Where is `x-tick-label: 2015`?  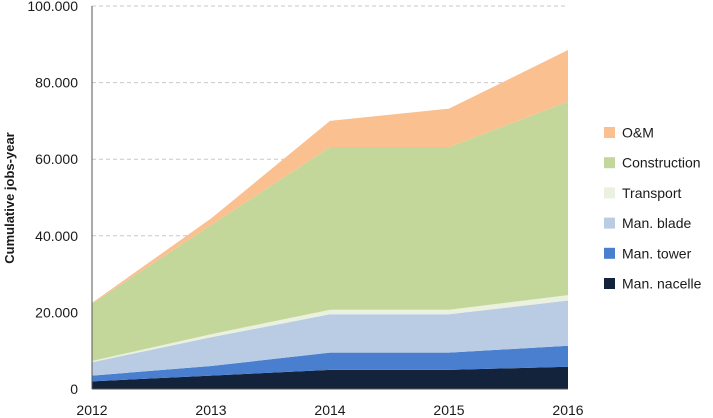 x-tick-label: 2015 is located at coordinates (448, 410).